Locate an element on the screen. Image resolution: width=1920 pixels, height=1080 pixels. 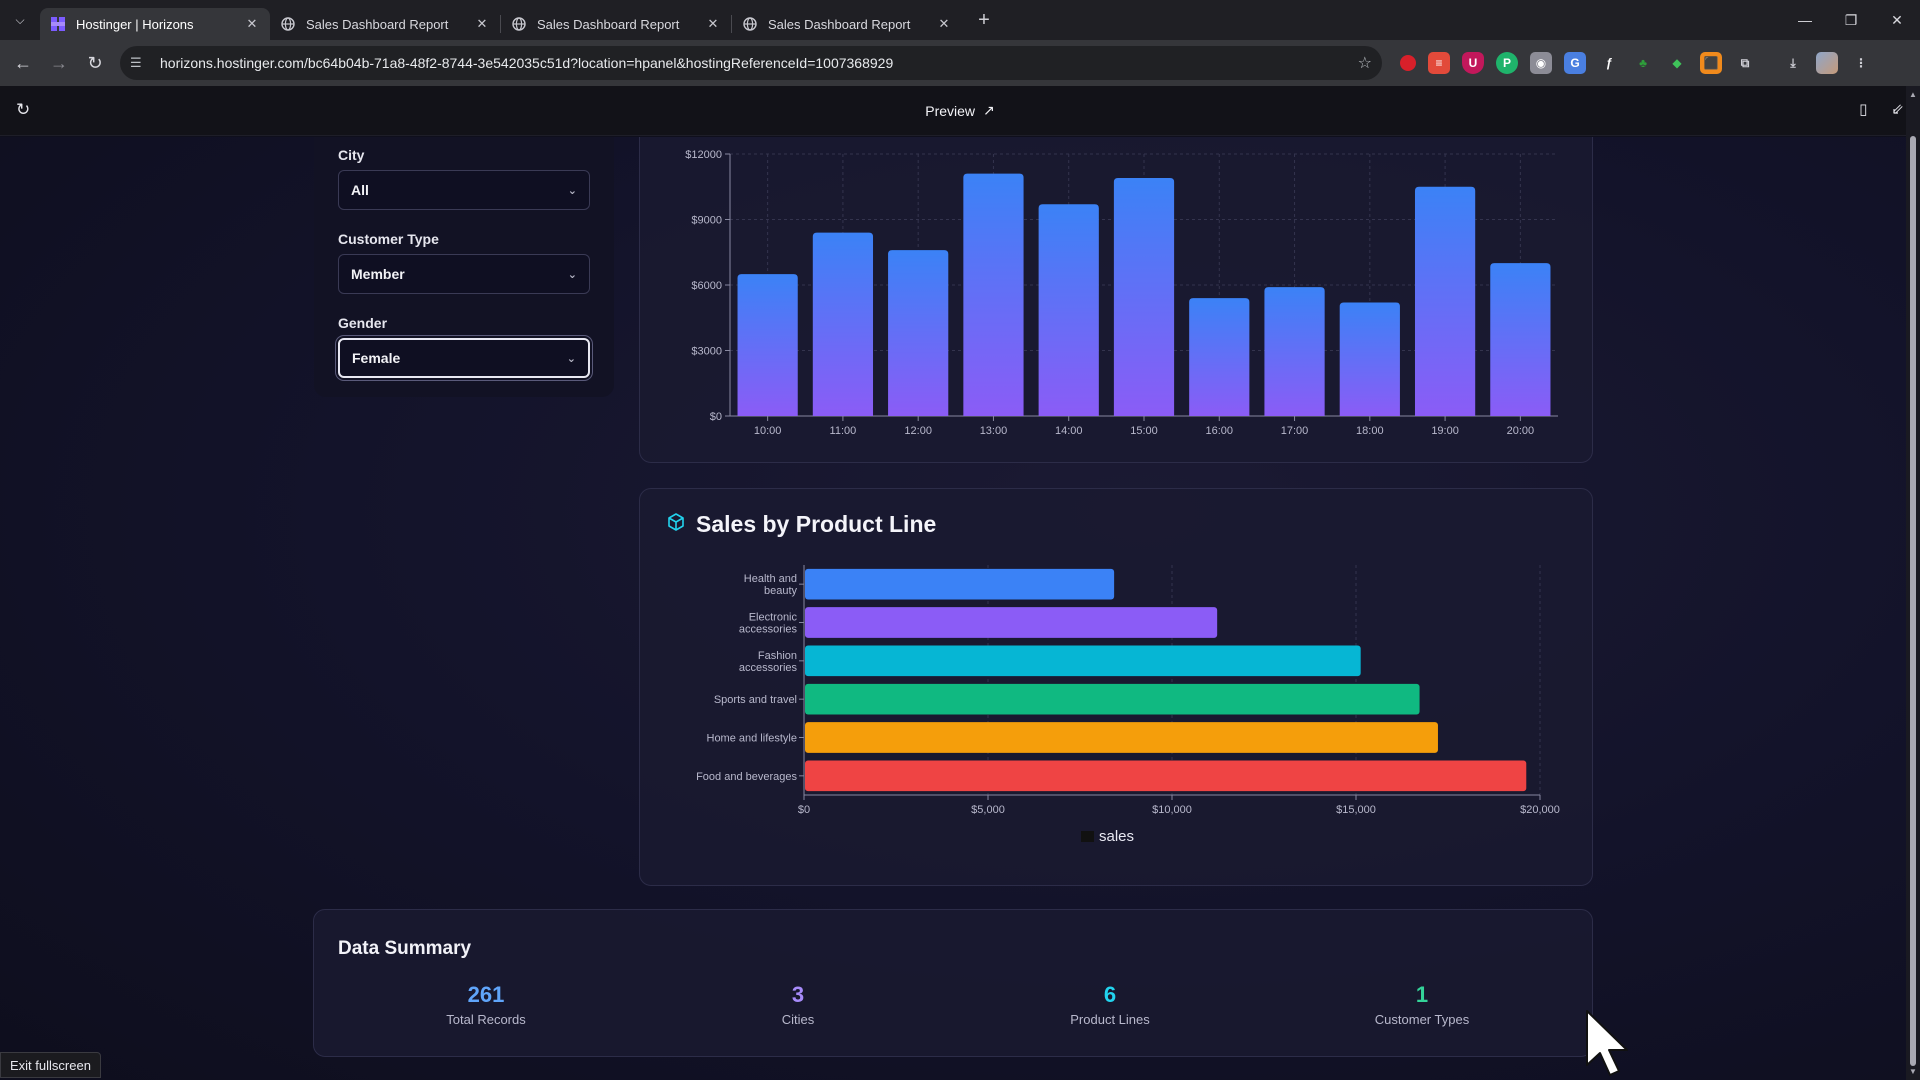
browser-tab-1: Sales Dashboard Report ✕ is located at coordinates (385, 24).